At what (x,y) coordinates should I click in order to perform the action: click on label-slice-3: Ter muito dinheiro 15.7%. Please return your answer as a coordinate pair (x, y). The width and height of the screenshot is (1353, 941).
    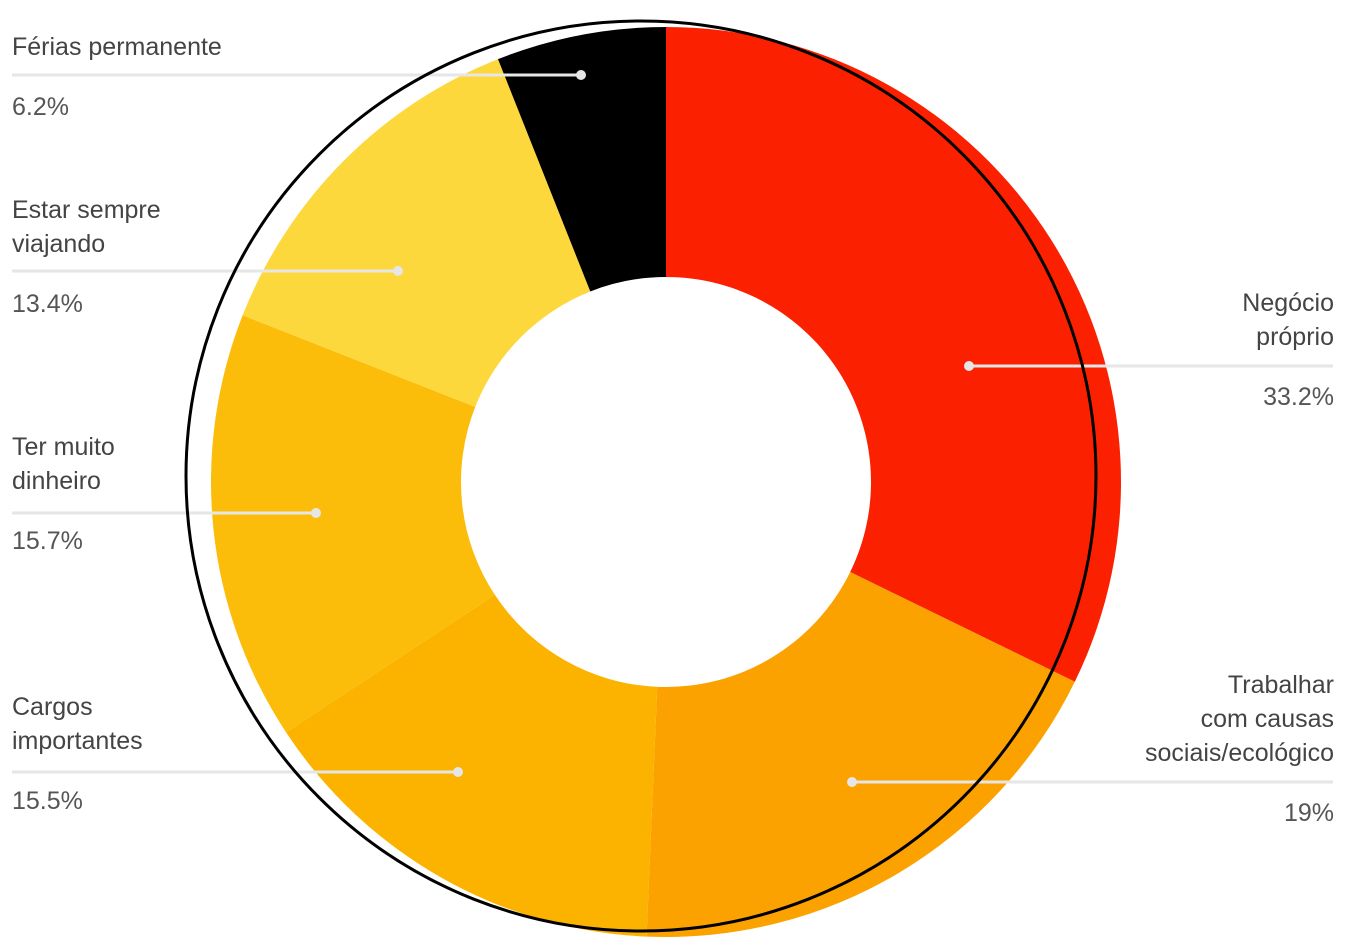
    Looking at the image, I should click on (63, 494).